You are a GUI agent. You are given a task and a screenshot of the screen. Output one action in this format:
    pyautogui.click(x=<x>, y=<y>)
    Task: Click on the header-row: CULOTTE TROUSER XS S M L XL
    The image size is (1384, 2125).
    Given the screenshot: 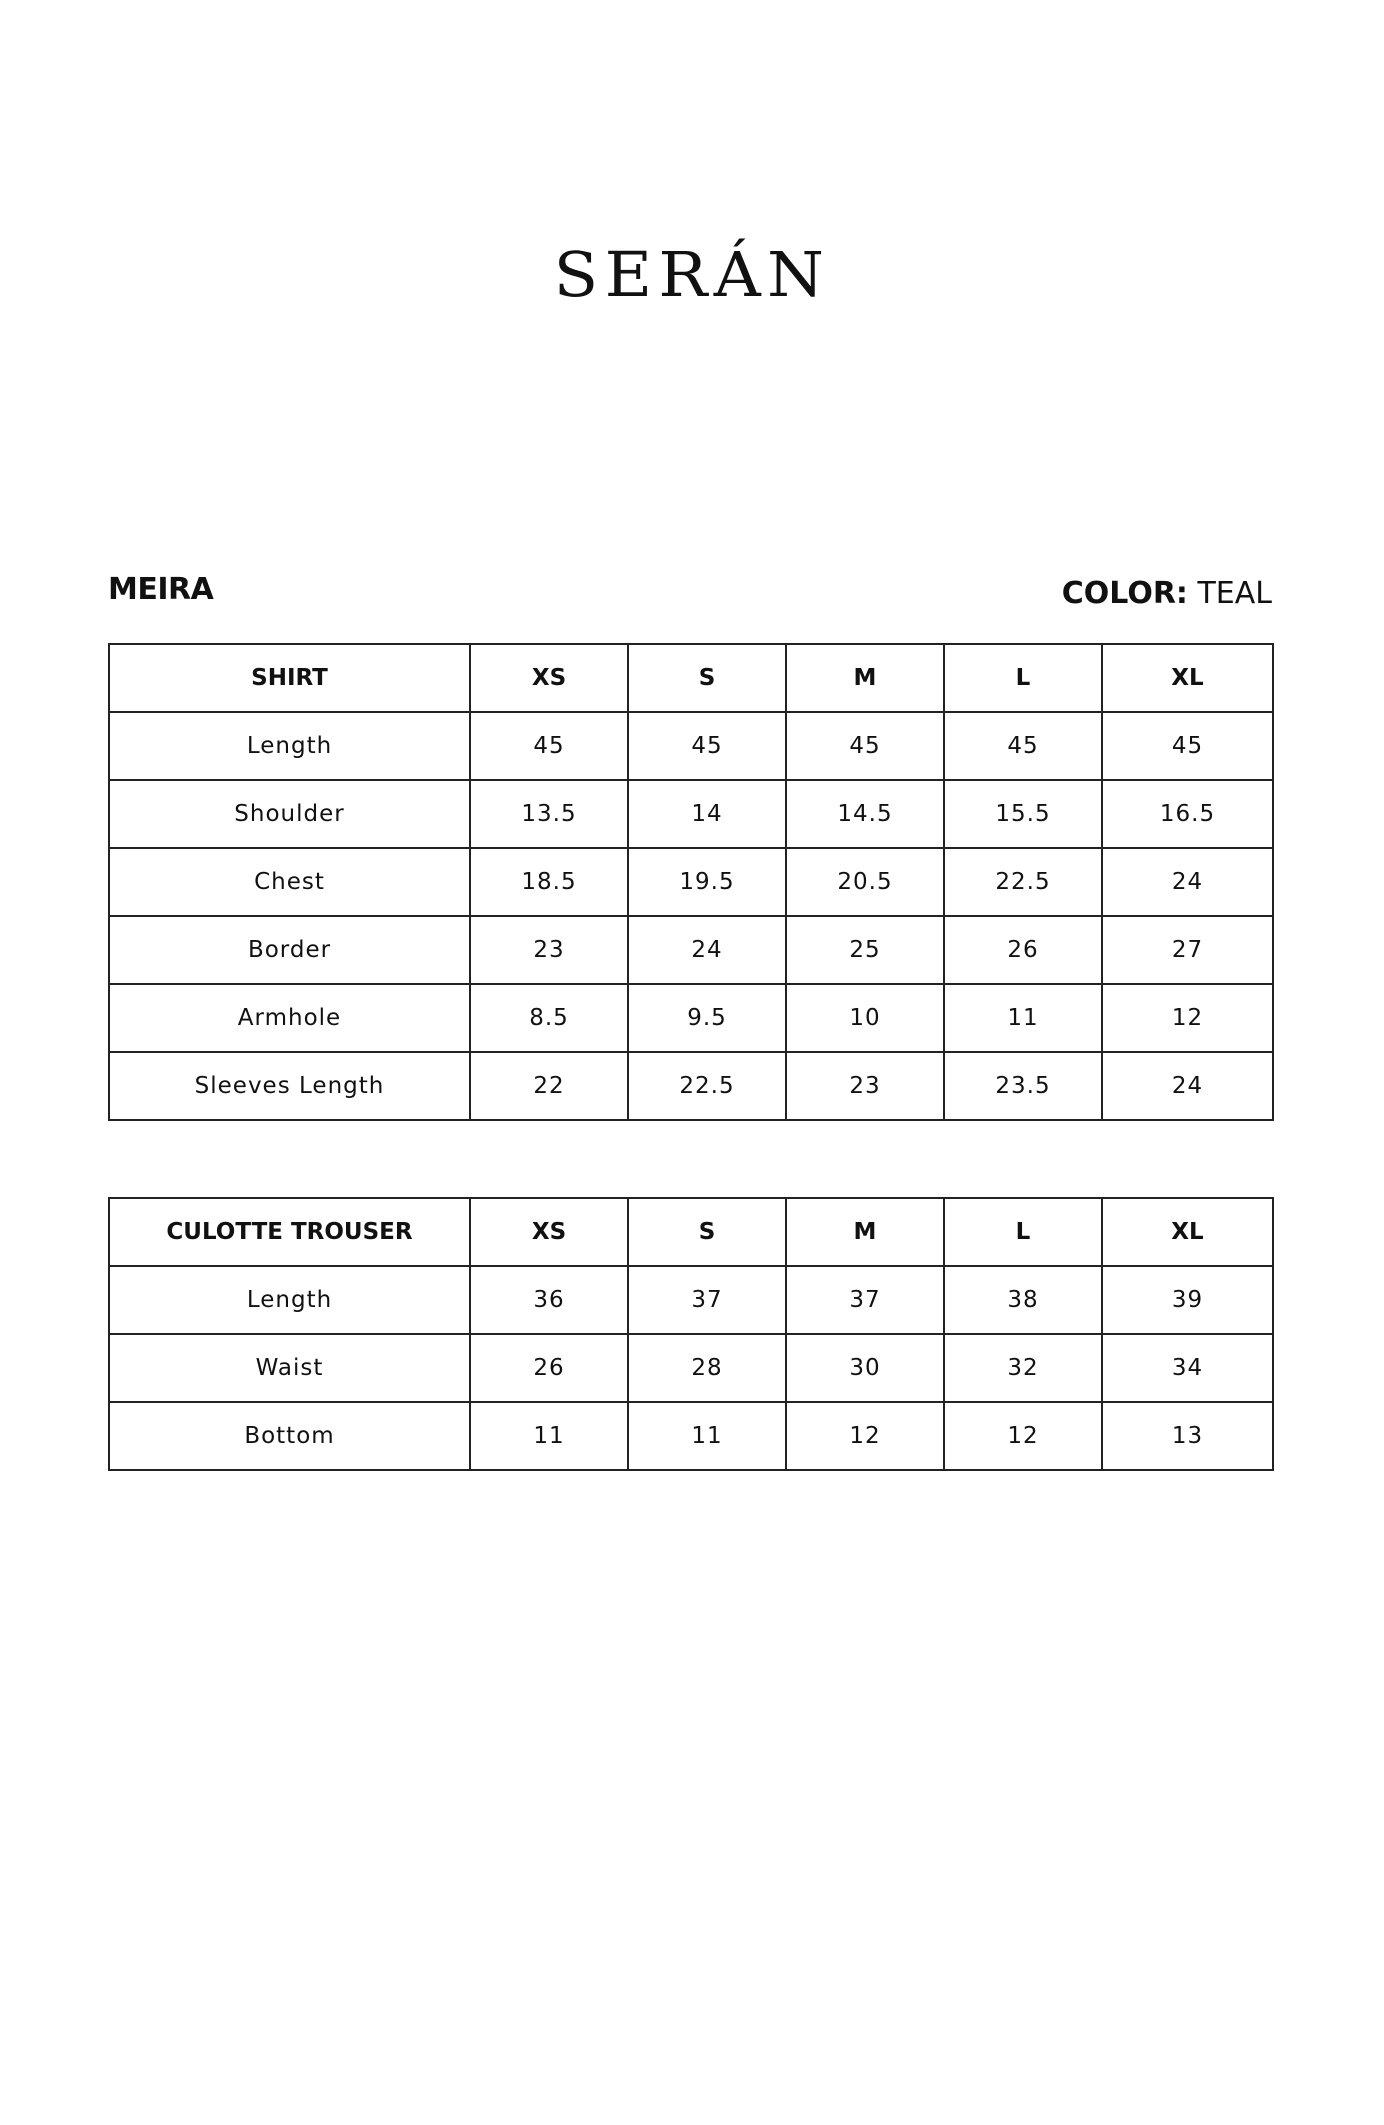 What is the action you would take?
    pyautogui.click(x=691, y=1232)
    